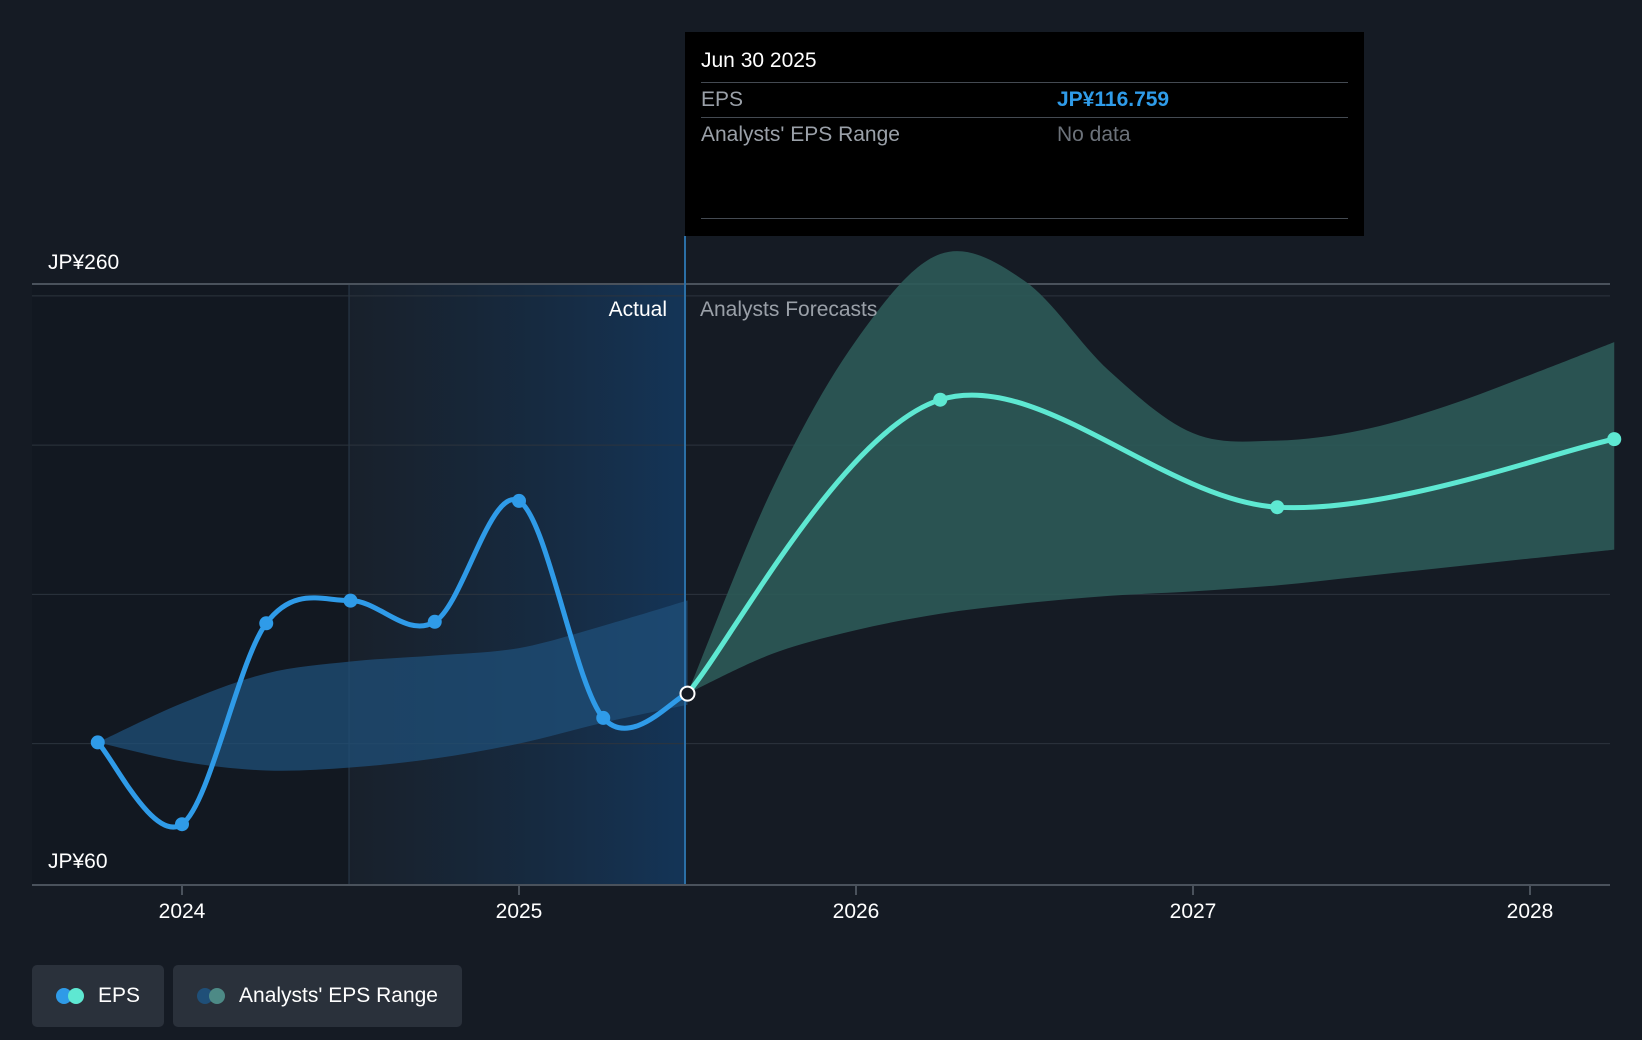  What do you see at coordinates (338, 995) in the screenshot?
I see `legend-eps-range-label: Analysts' EPS Range` at bounding box center [338, 995].